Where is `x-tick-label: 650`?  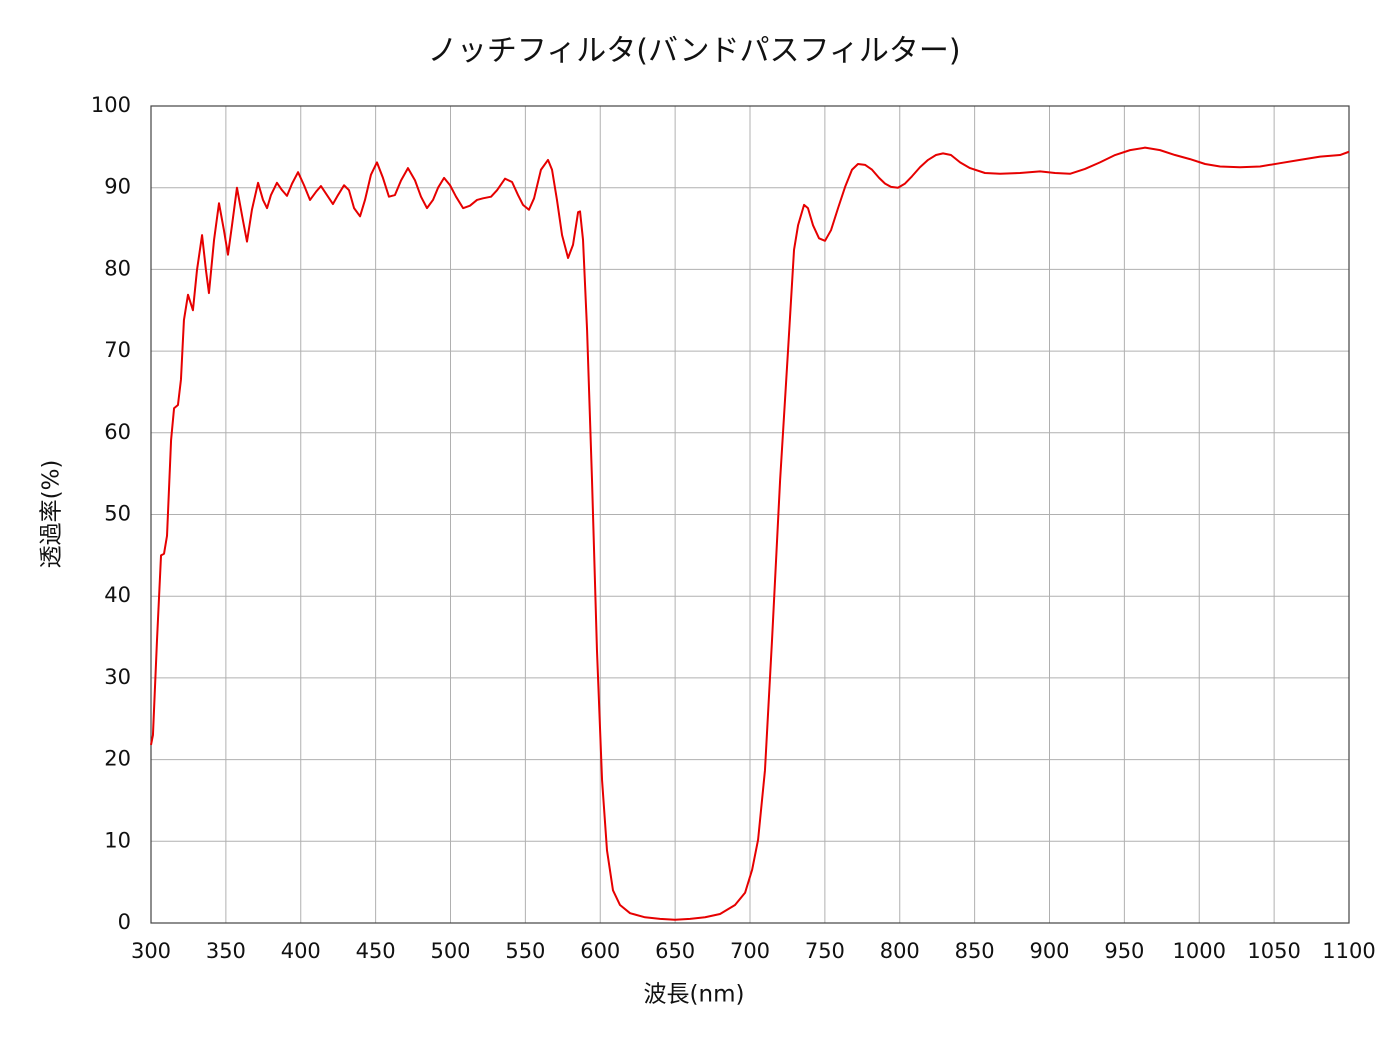
x-tick-label: 650 is located at coordinates (675, 951).